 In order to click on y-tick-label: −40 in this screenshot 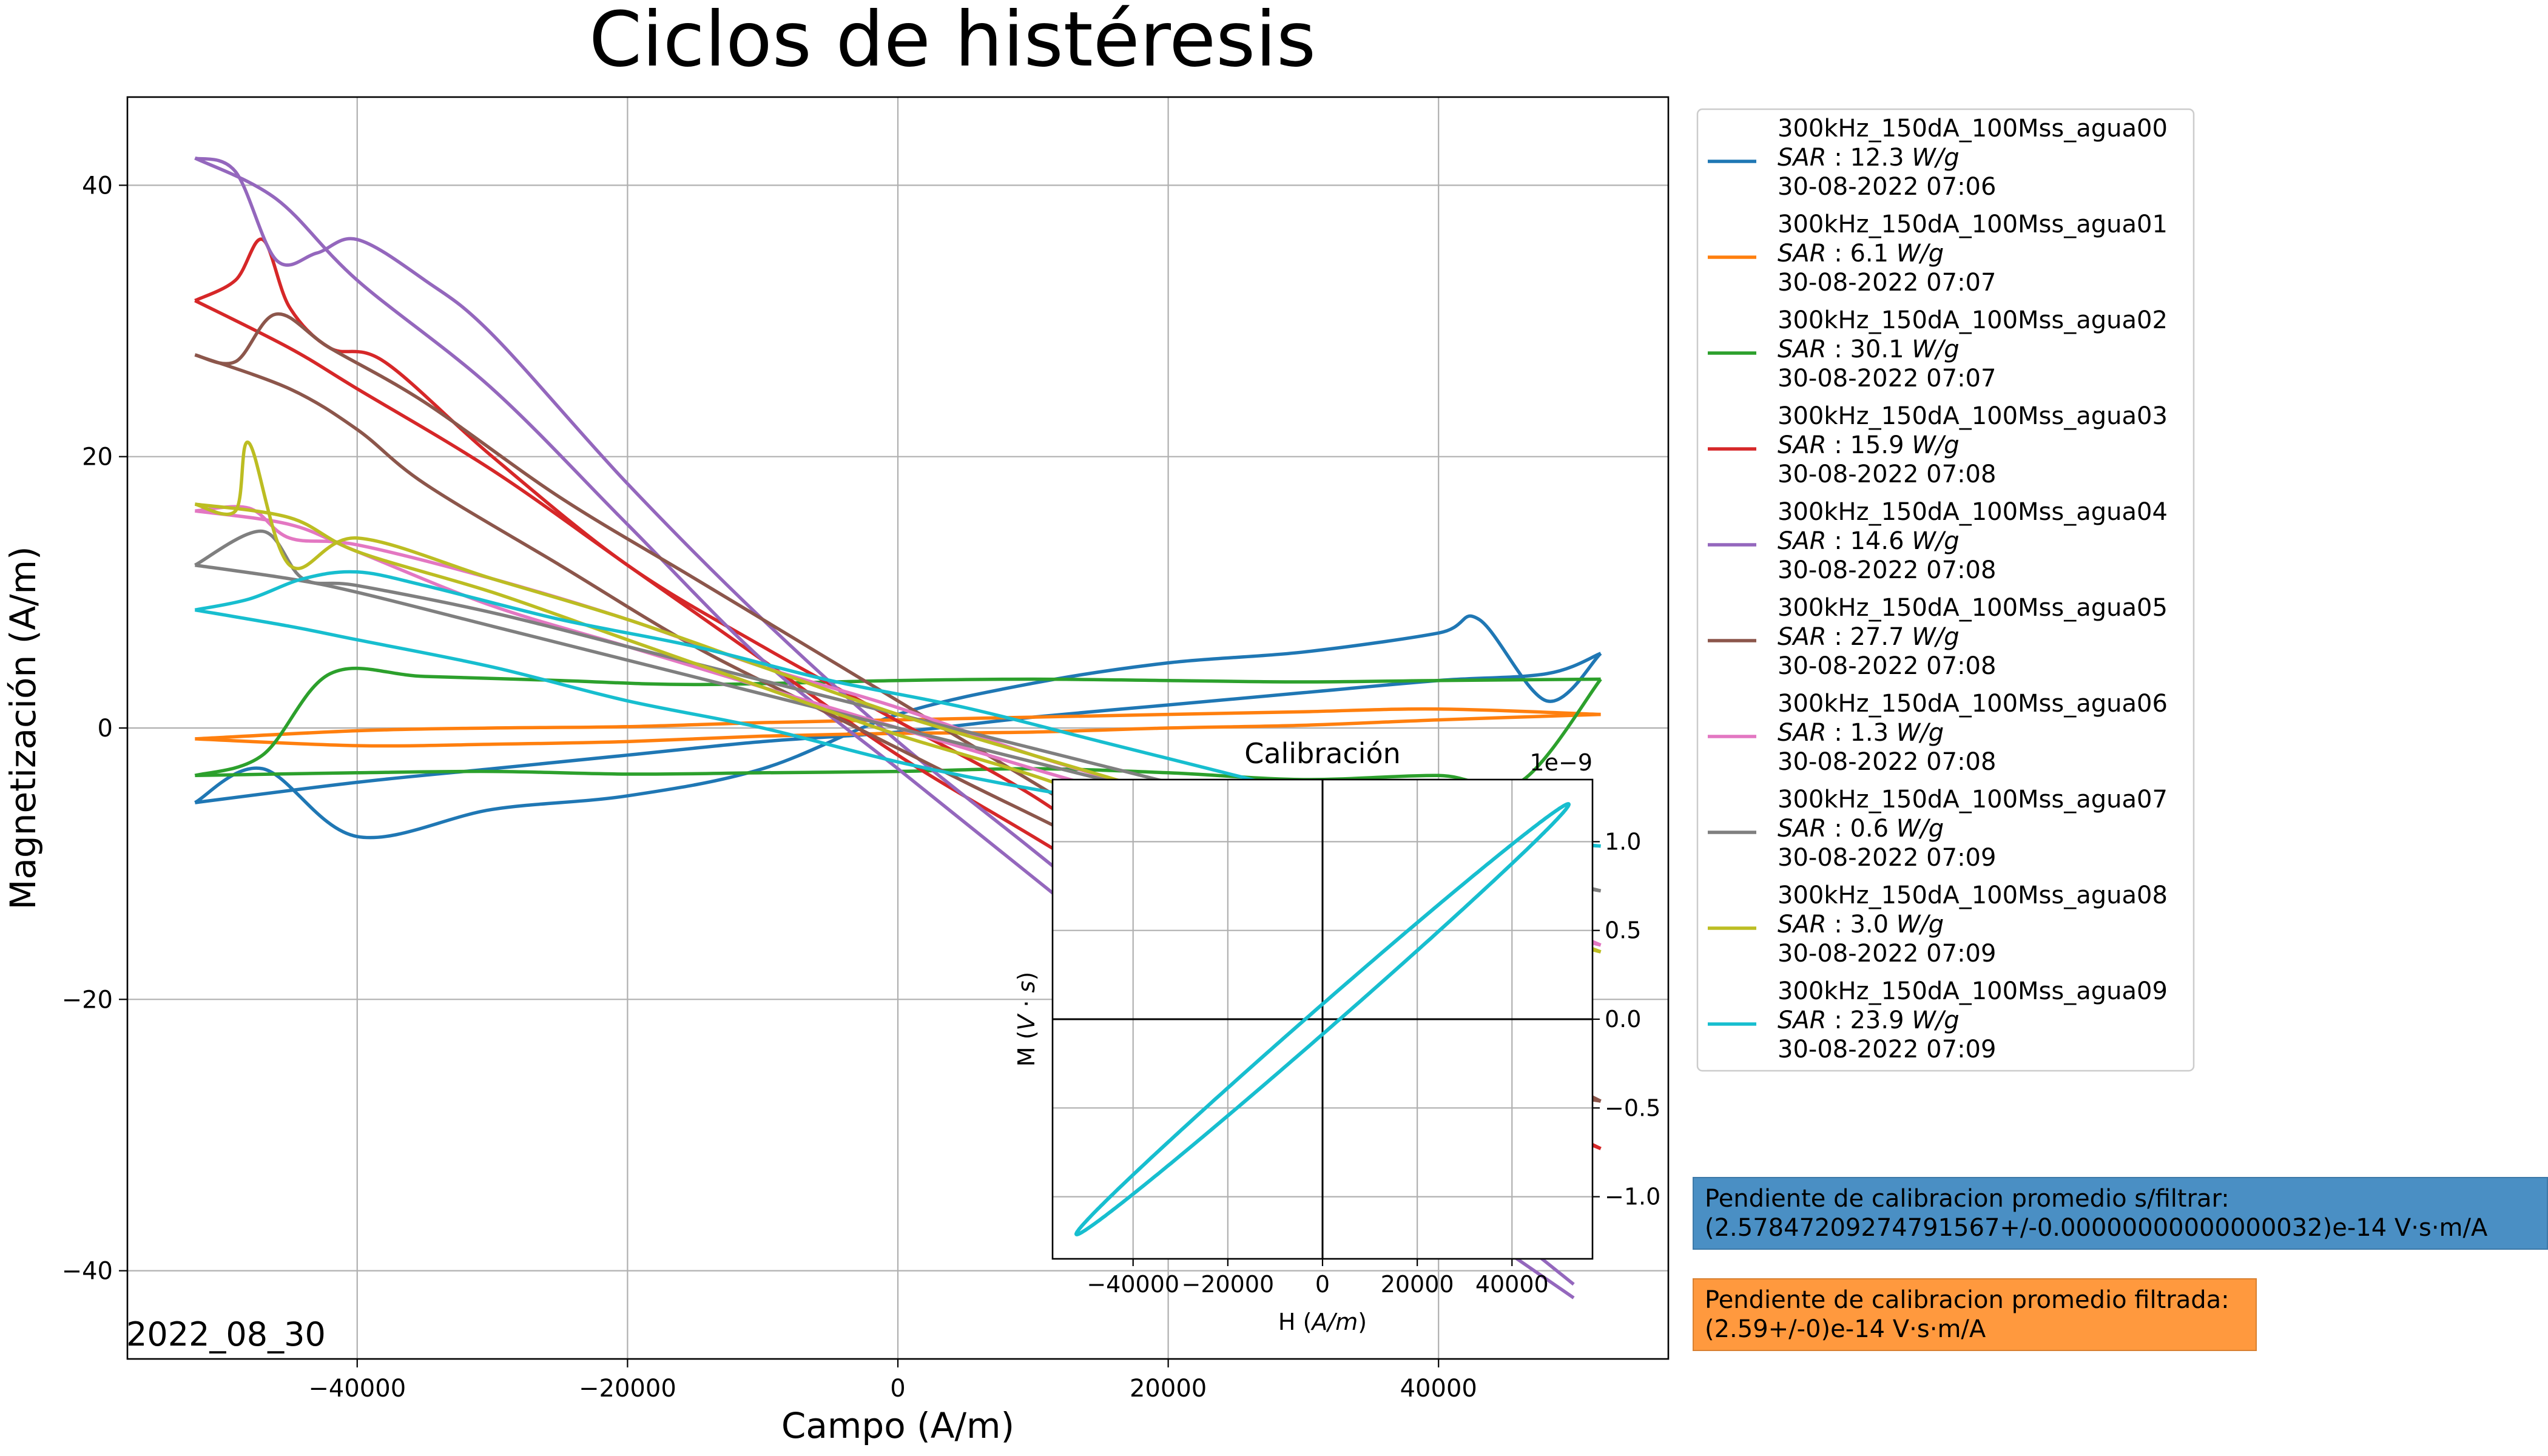, I will do `click(87, 1272)`.